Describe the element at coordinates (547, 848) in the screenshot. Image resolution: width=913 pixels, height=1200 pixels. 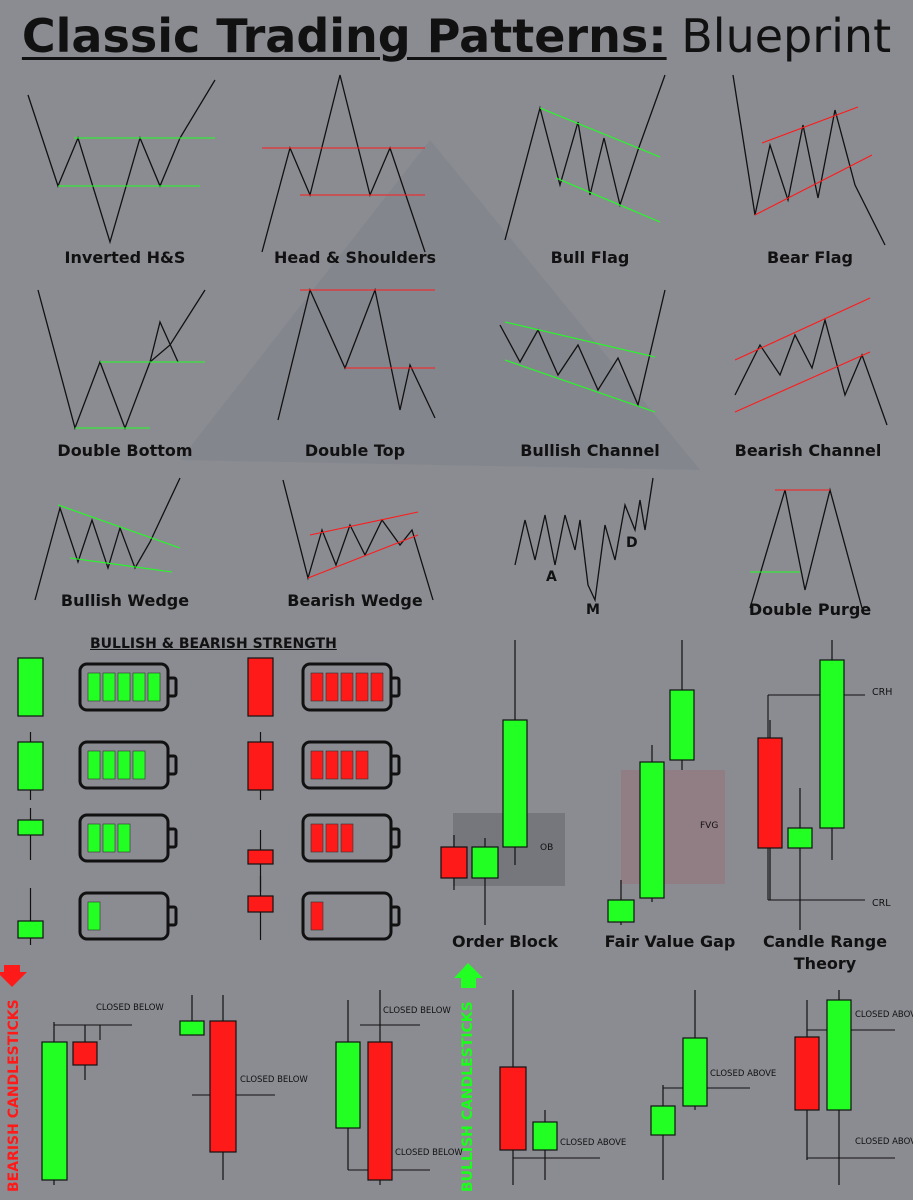
I see `ob-tag: OB` at that location.